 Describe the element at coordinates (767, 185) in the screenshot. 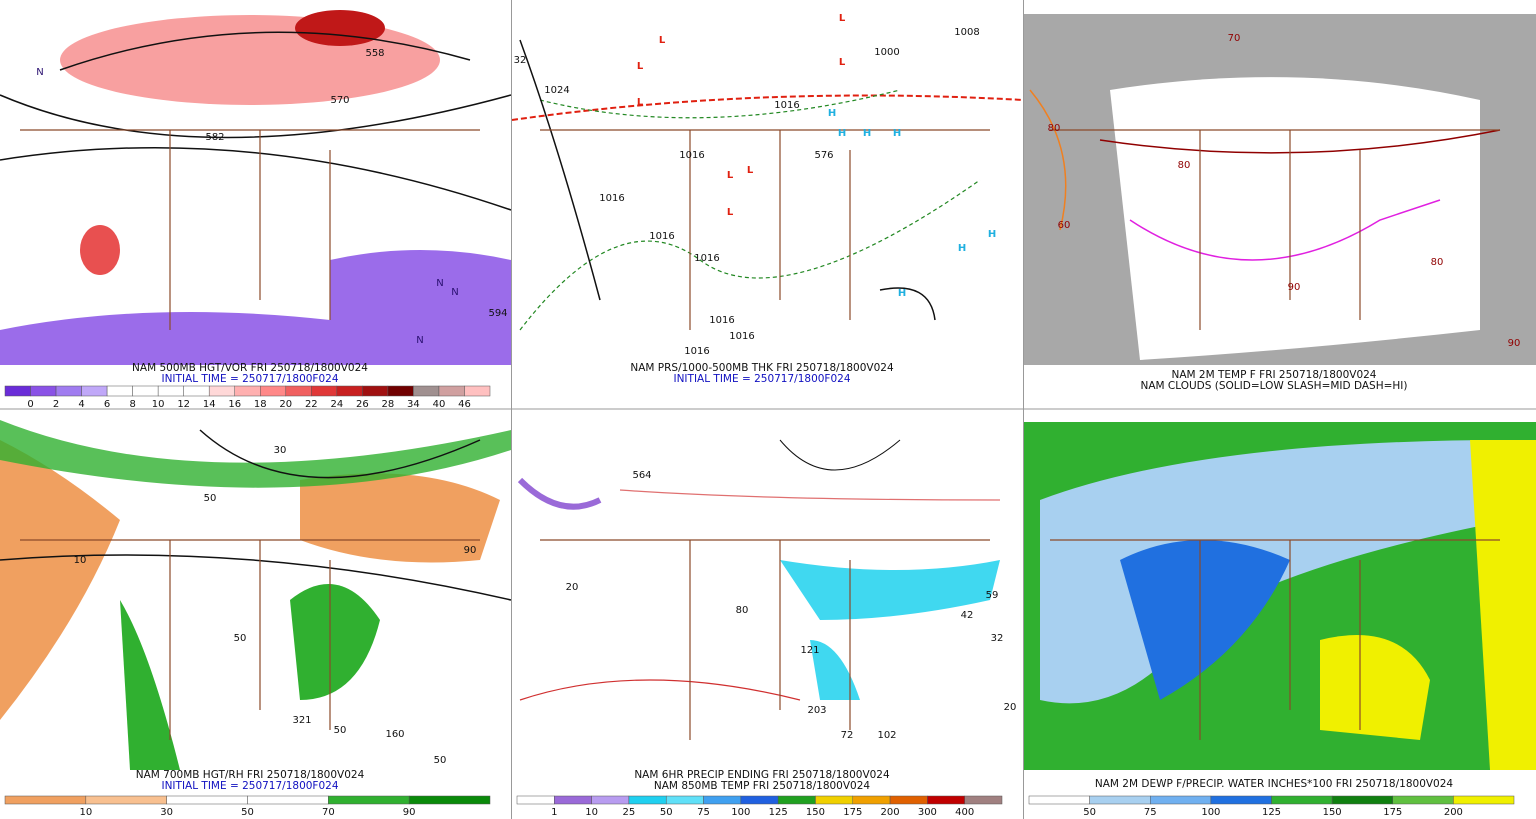

I see `panel-2-map` at that location.